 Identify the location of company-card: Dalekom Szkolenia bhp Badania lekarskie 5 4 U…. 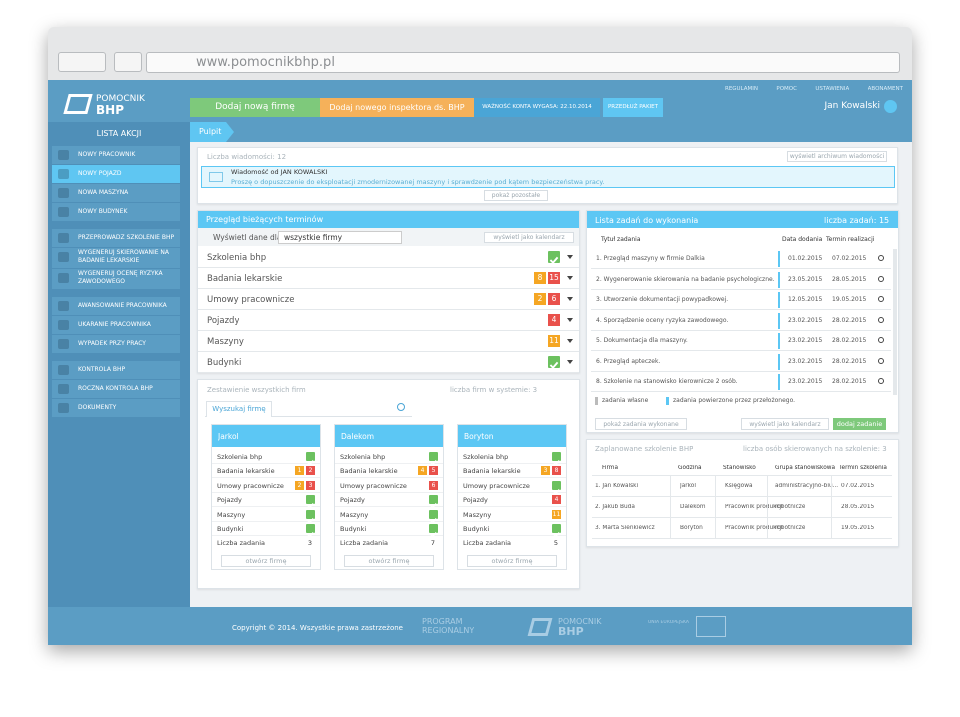
(389, 497).